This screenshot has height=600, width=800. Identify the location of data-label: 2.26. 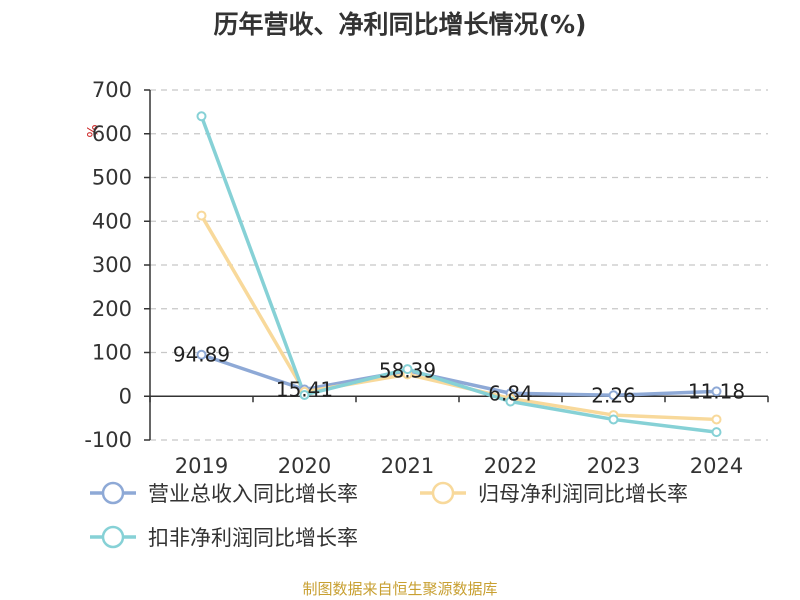
(613, 395).